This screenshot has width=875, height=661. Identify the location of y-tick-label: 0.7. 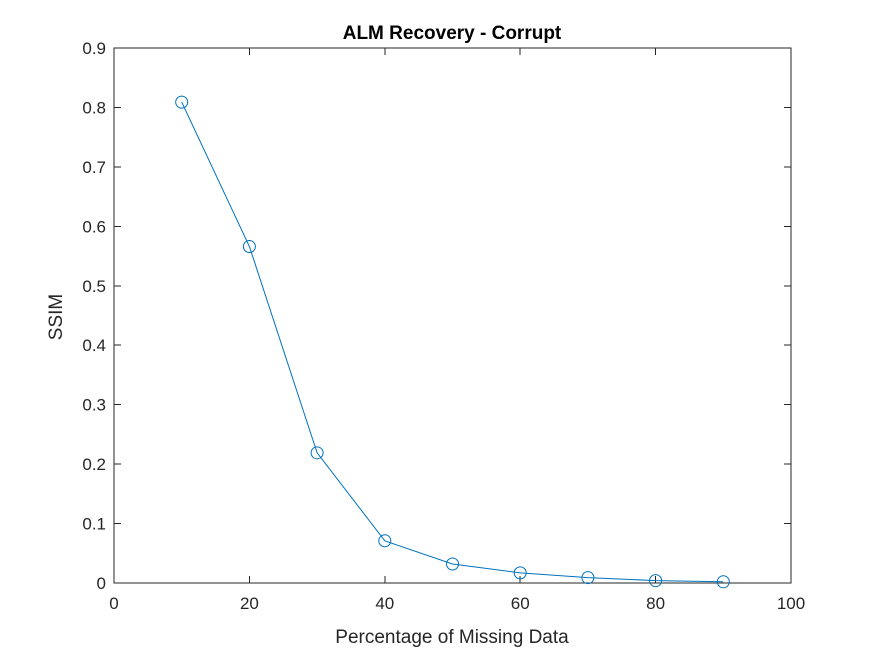
(94, 167).